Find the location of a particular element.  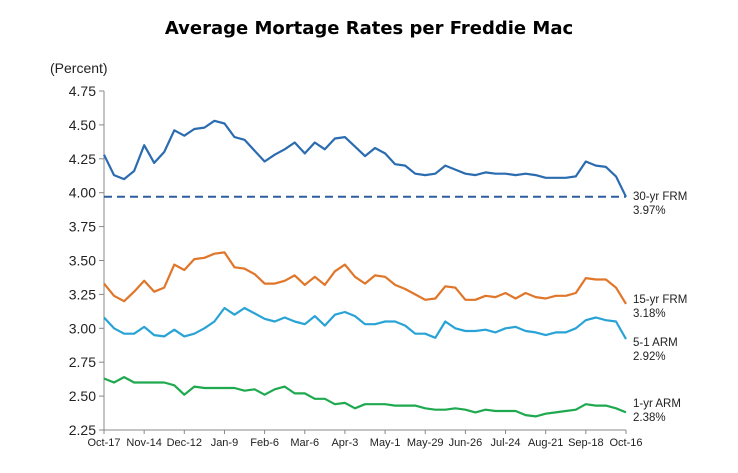

x-tick-label: Sep-18 is located at coordinates (585, 443).